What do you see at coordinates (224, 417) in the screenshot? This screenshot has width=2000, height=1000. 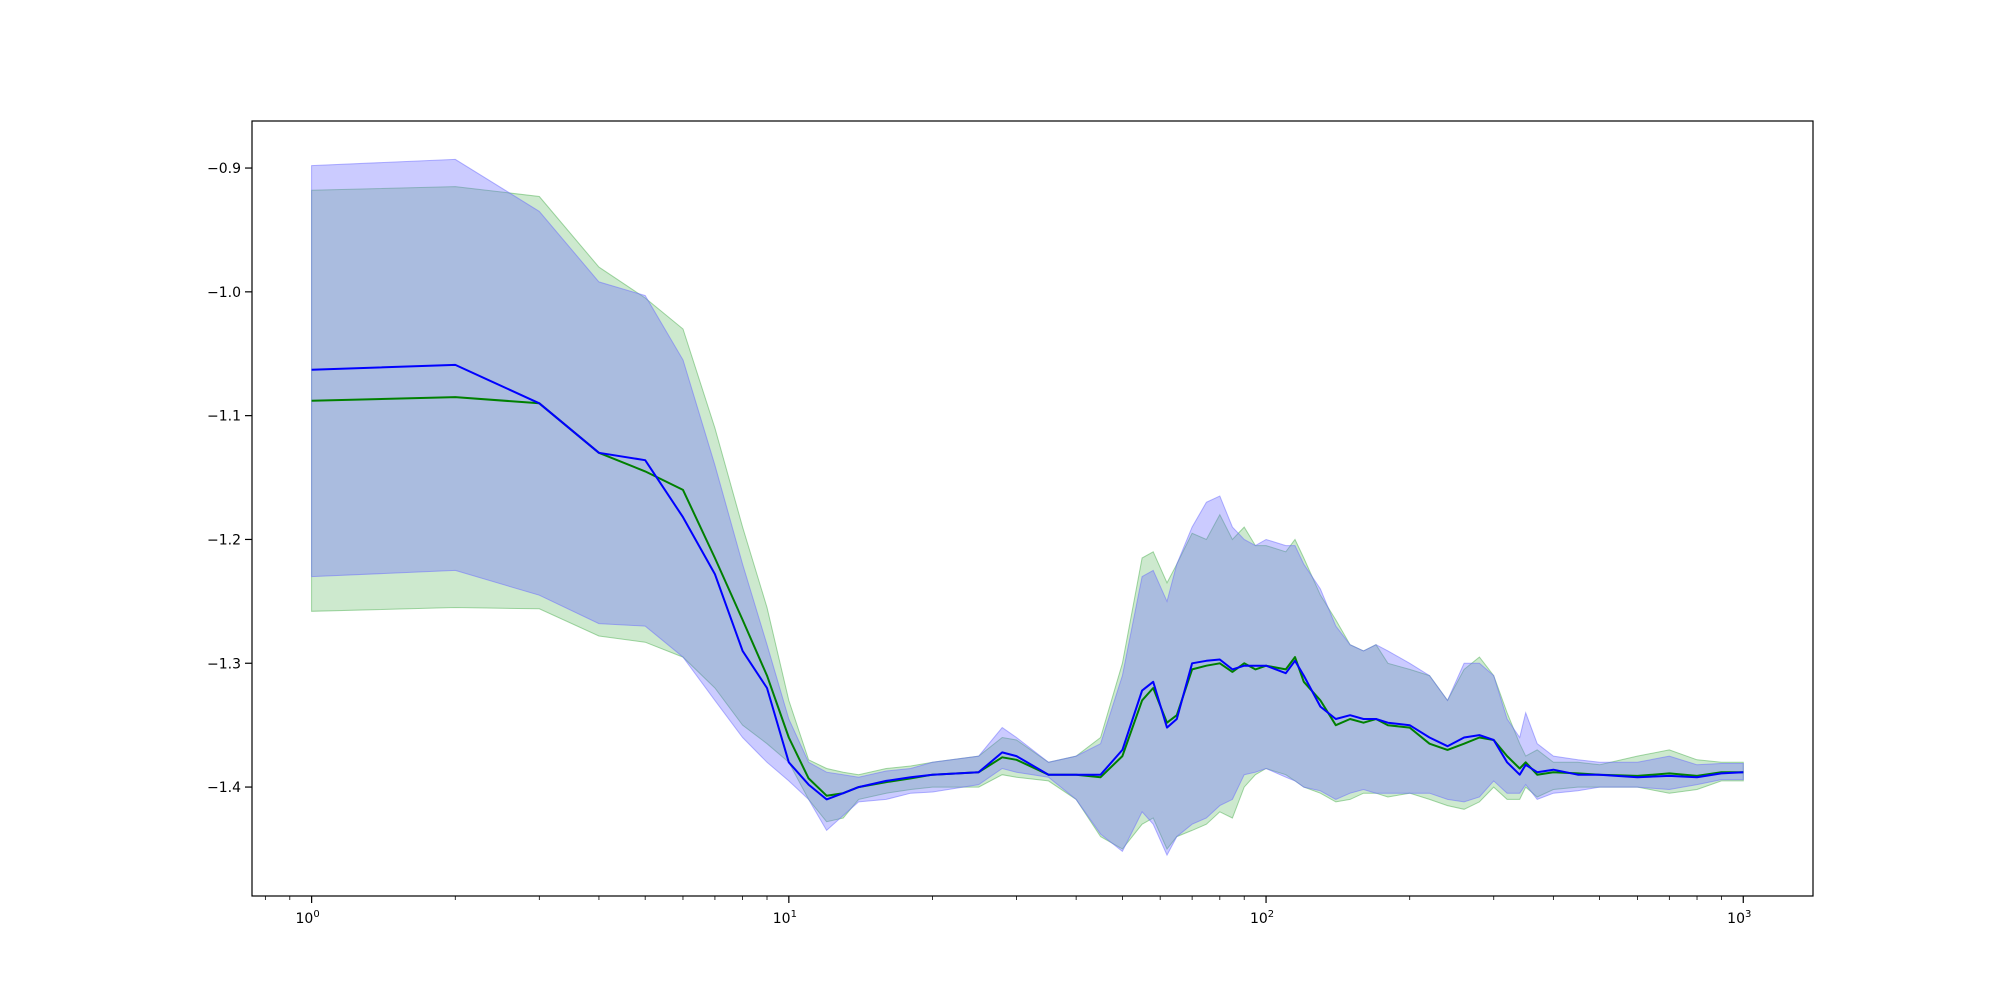 I see `y-tick-label: −1.1` at bounding box center [224, 417].